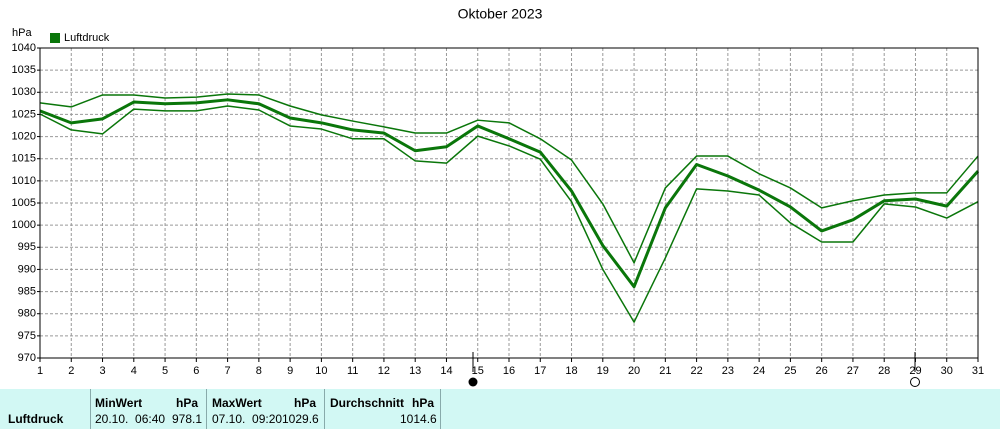  I want to click on x-tick-label: 24, so click(759, 371).